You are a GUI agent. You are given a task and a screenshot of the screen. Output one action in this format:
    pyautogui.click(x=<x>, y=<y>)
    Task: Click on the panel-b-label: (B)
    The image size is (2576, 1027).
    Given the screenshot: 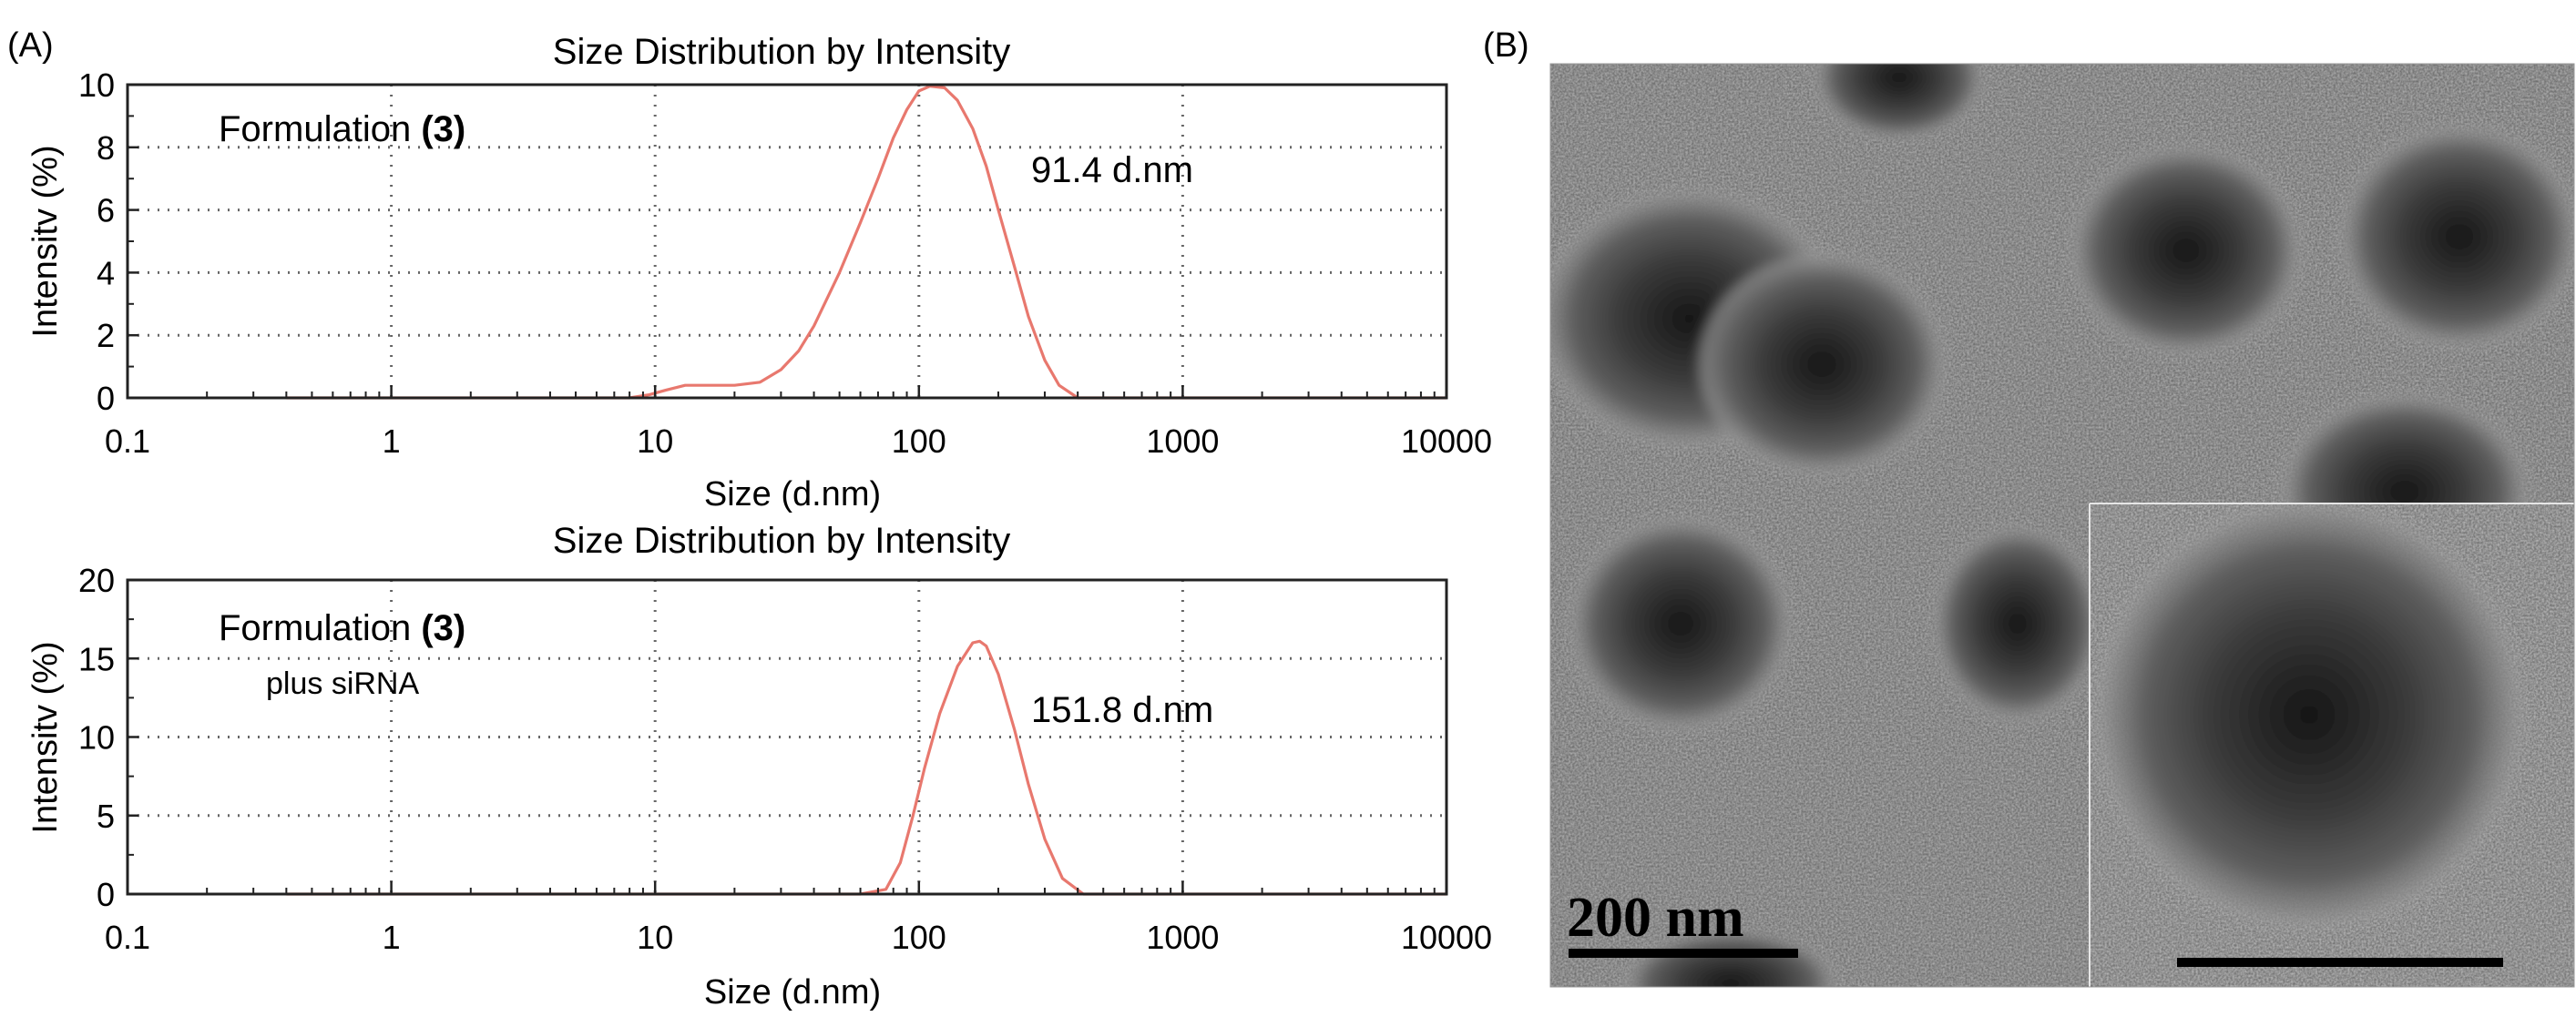 What is the action you would take?
    pyautogui.click(x=1506, y=45)
    